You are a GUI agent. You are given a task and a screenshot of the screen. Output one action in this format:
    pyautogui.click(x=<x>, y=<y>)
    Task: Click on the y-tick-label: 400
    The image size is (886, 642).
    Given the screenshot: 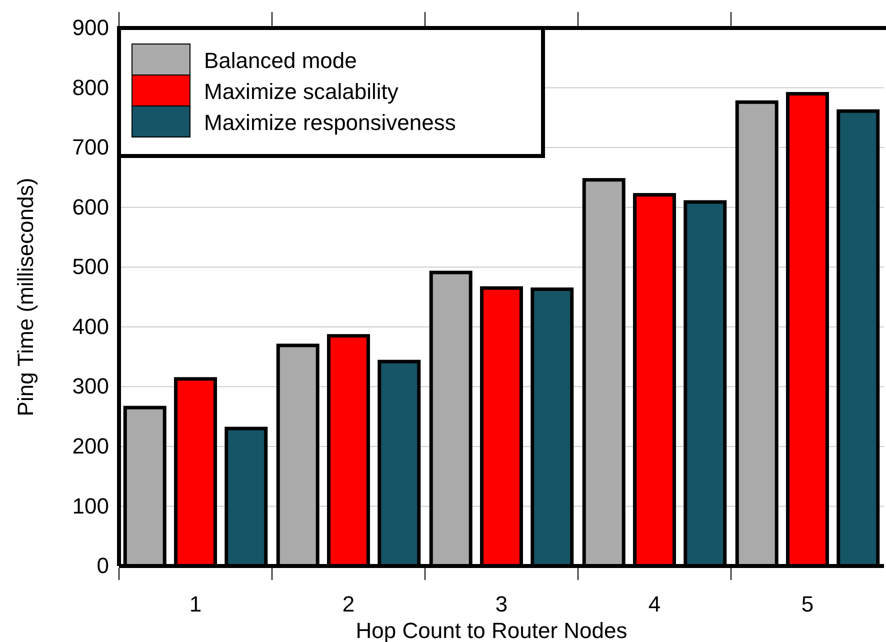 What is the action you would take?
    pyautogui.click(x=90, y=326)
    